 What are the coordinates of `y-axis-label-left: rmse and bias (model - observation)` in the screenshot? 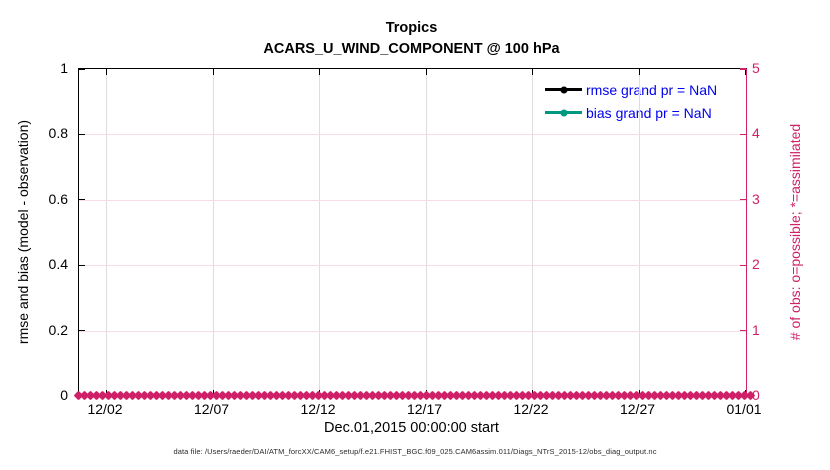 It's located at (23, 232).